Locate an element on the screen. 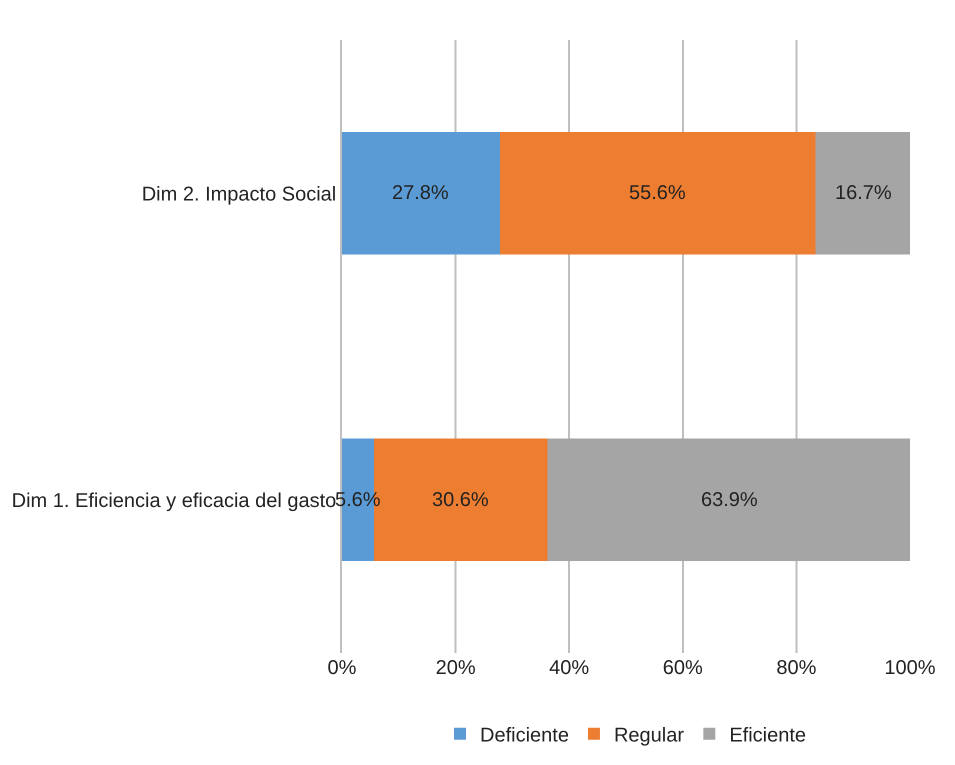  data-label: 55.6% is located at coordinates (657, 193).